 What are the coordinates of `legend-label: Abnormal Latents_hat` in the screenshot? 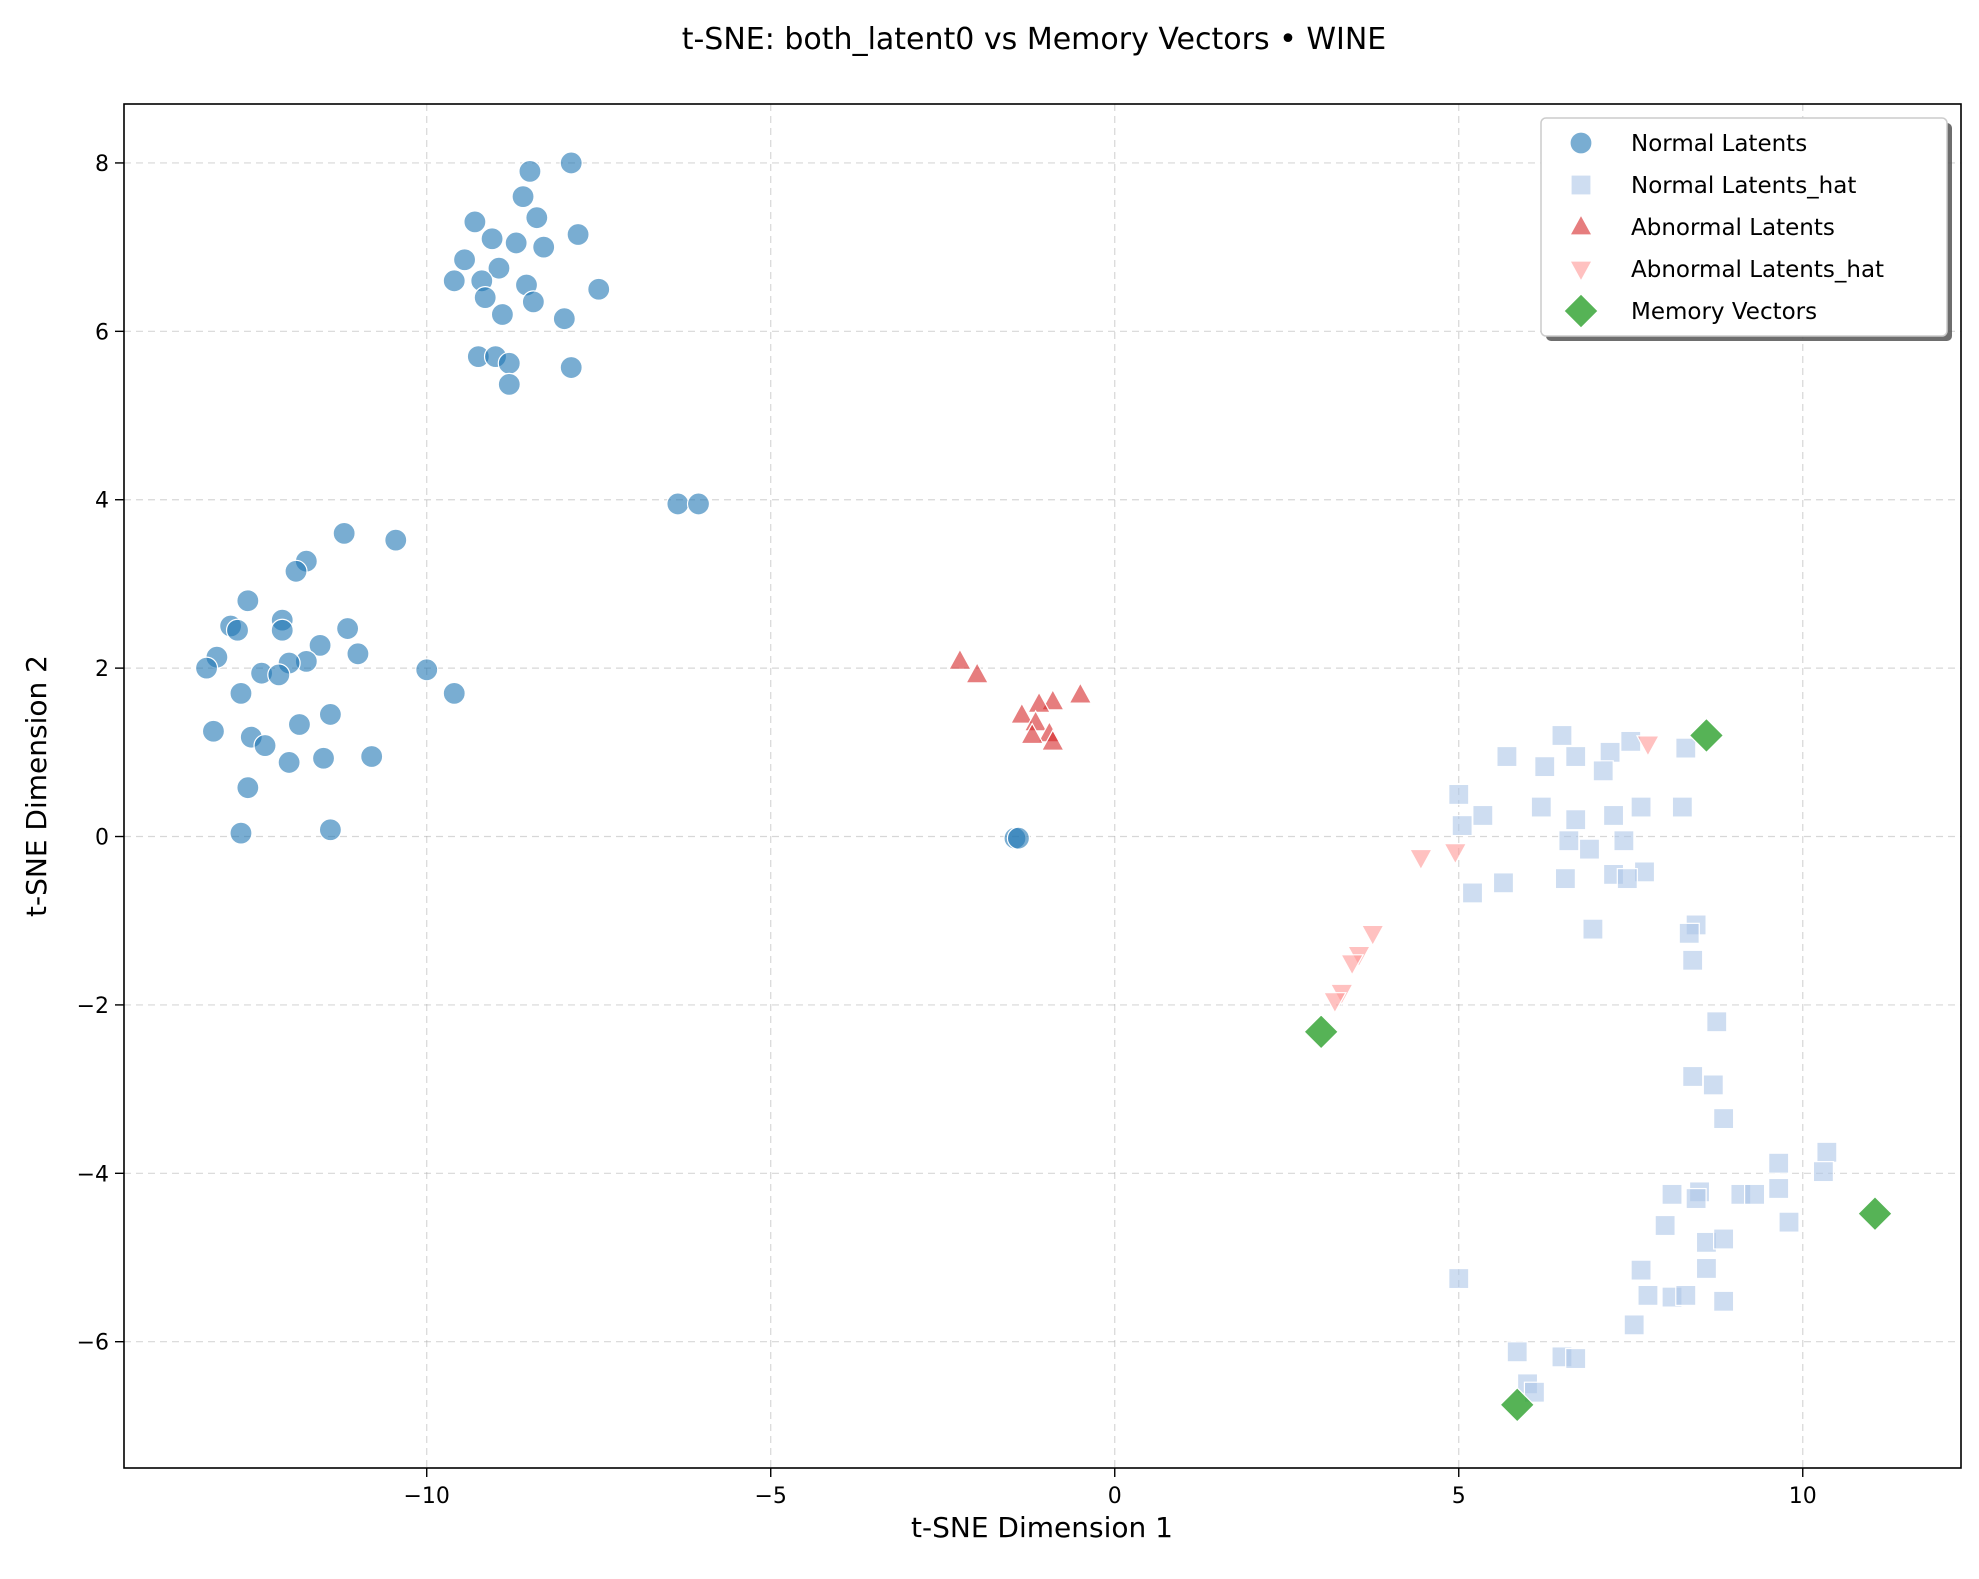 It's located at (1757, 270).